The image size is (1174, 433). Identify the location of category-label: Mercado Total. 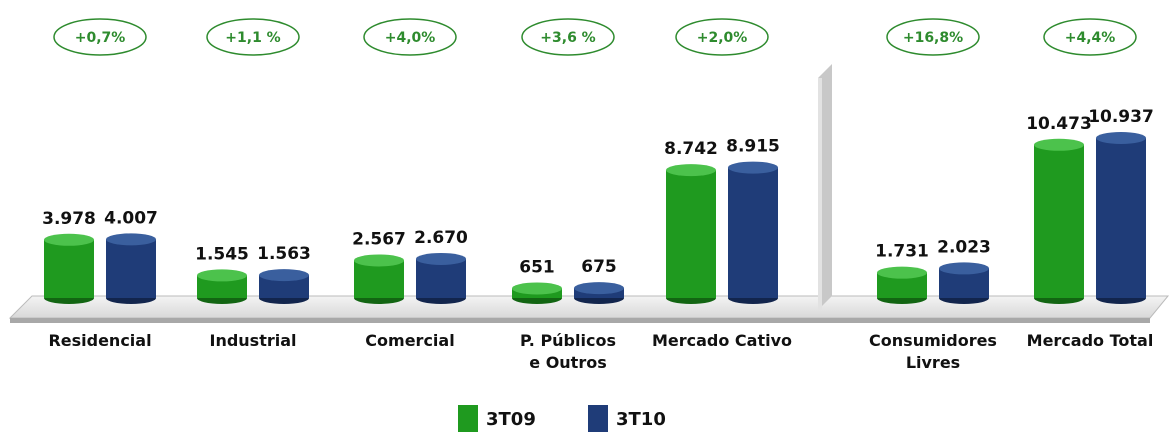
(1090, 340).